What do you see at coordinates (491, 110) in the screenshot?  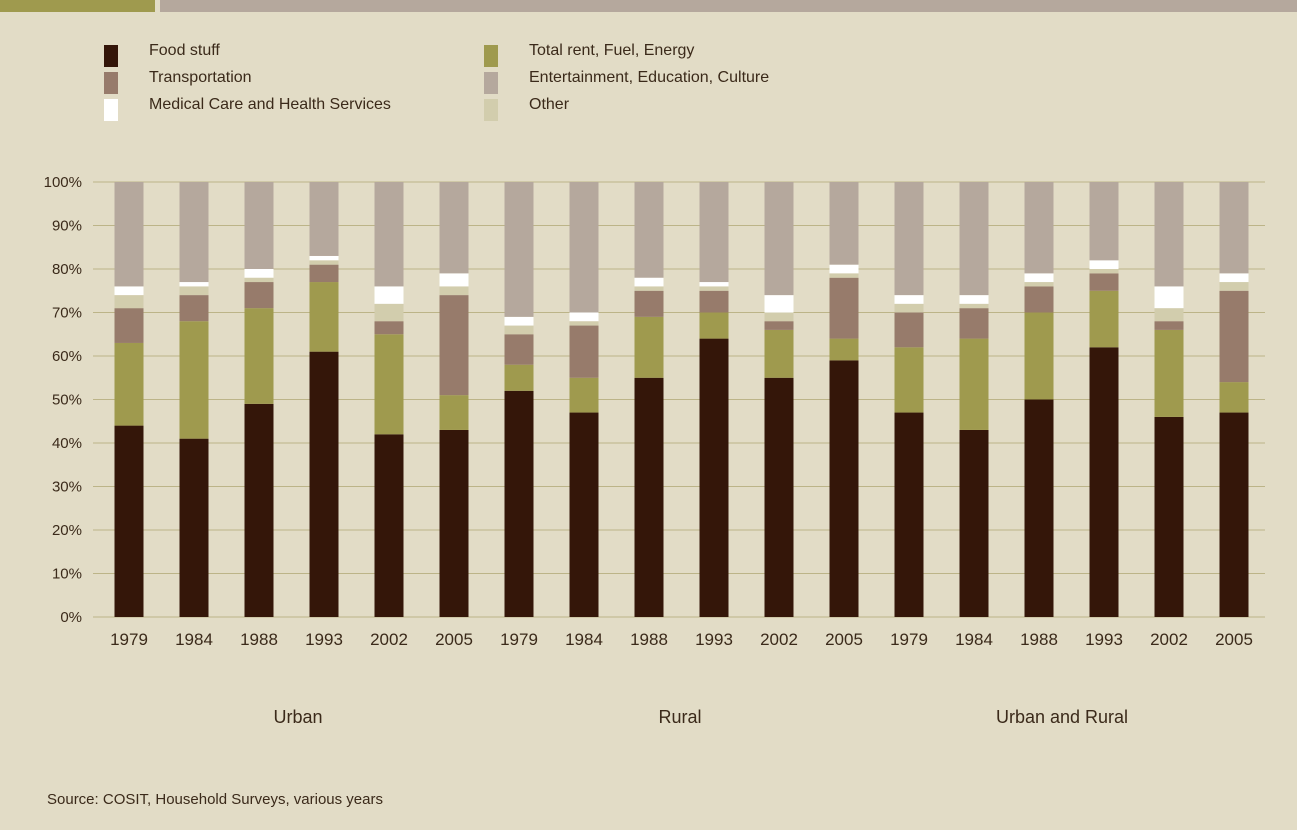 I see `legend-swatch-other` at bounding box center [491, 110].